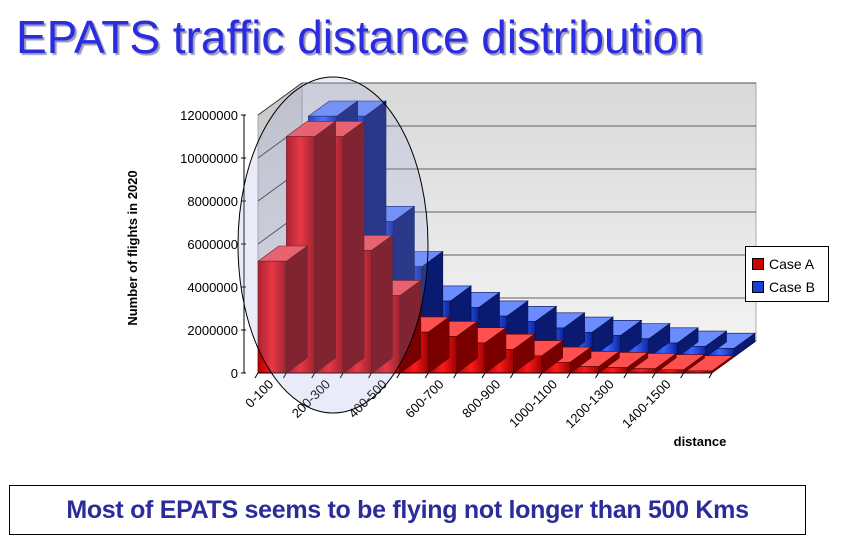  Describe the element at coordinates (758, 286) in the screenshot. I see `legend-swatch-case-b` at that location.